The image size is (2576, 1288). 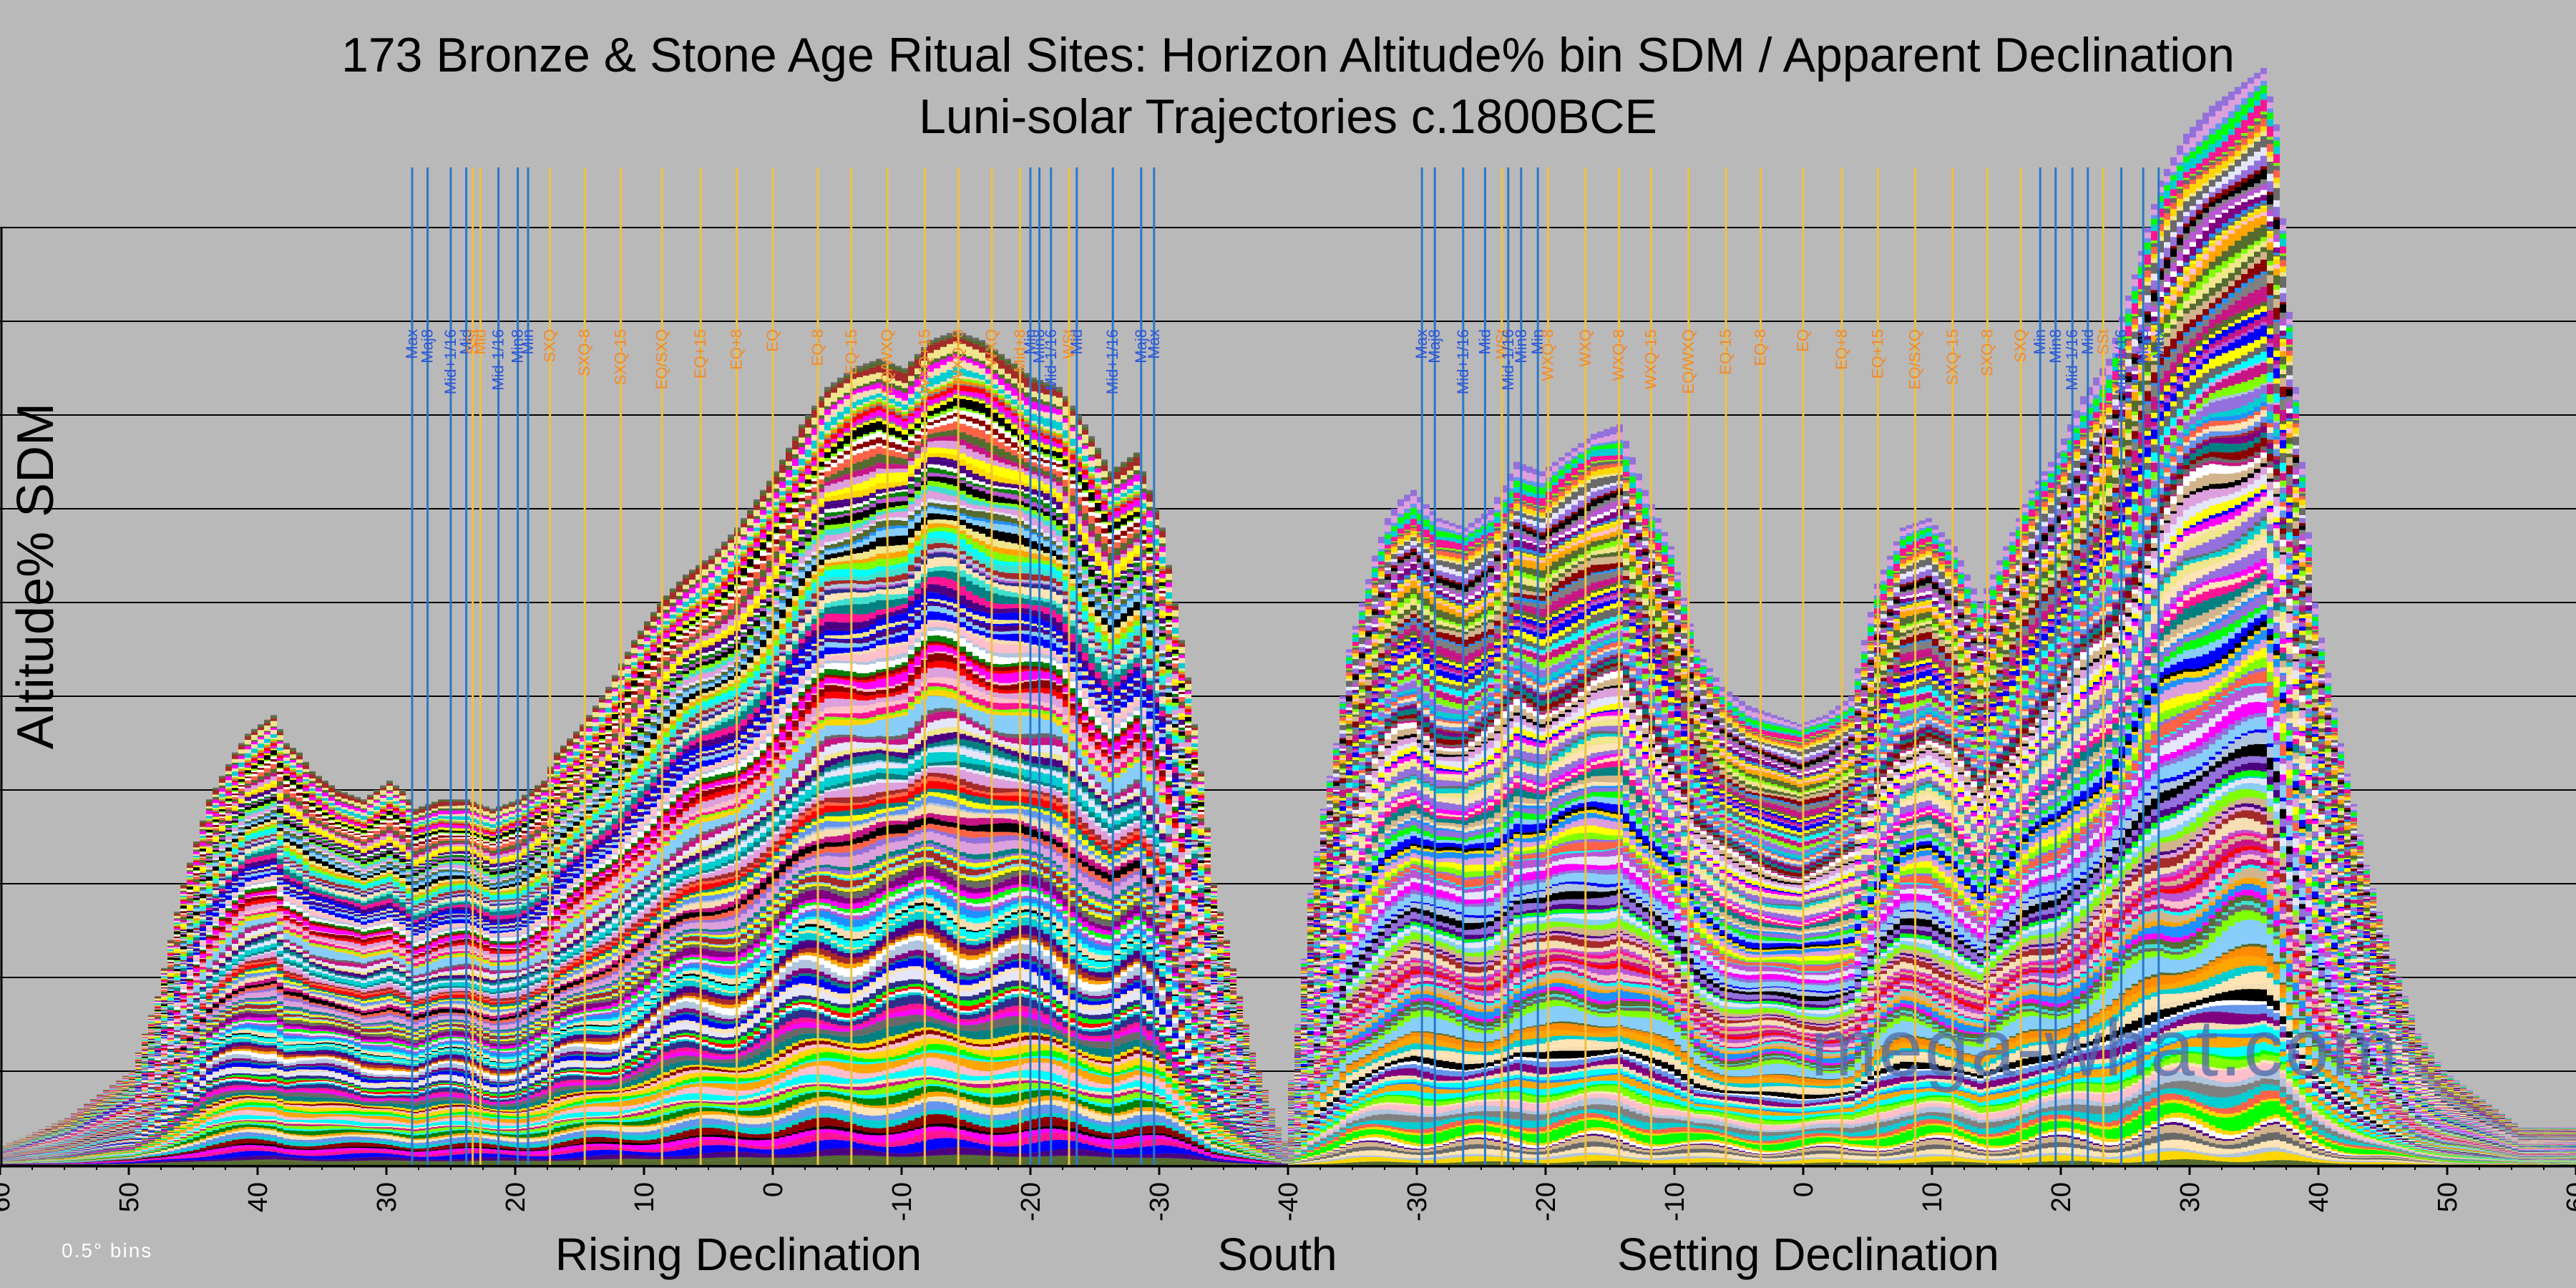 What do you see at coordinates (387, 1197) in the screenshot?
I see `x-tick-label: 30` at bounding box center [387, 1197].